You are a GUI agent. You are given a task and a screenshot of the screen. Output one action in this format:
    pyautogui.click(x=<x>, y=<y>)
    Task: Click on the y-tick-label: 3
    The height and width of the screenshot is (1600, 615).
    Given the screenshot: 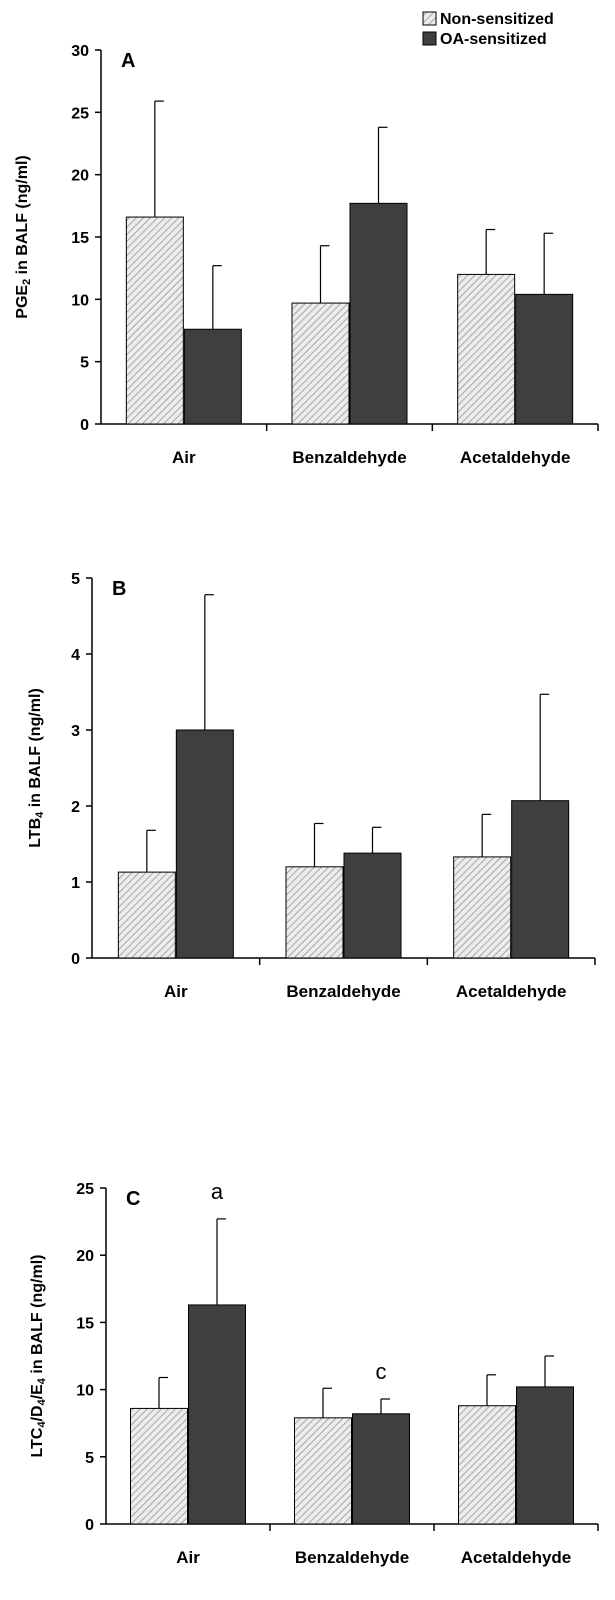 What is the action you would take?
    pyautogui.click(x=75, y=731)
    